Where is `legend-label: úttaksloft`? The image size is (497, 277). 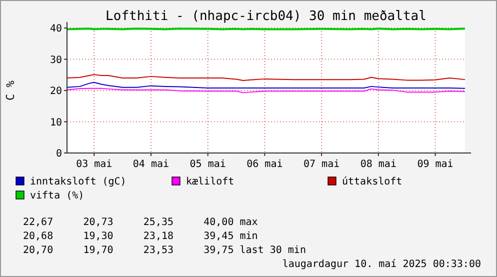
legend-label: úttaksloft is located at coordinates (372, 182).